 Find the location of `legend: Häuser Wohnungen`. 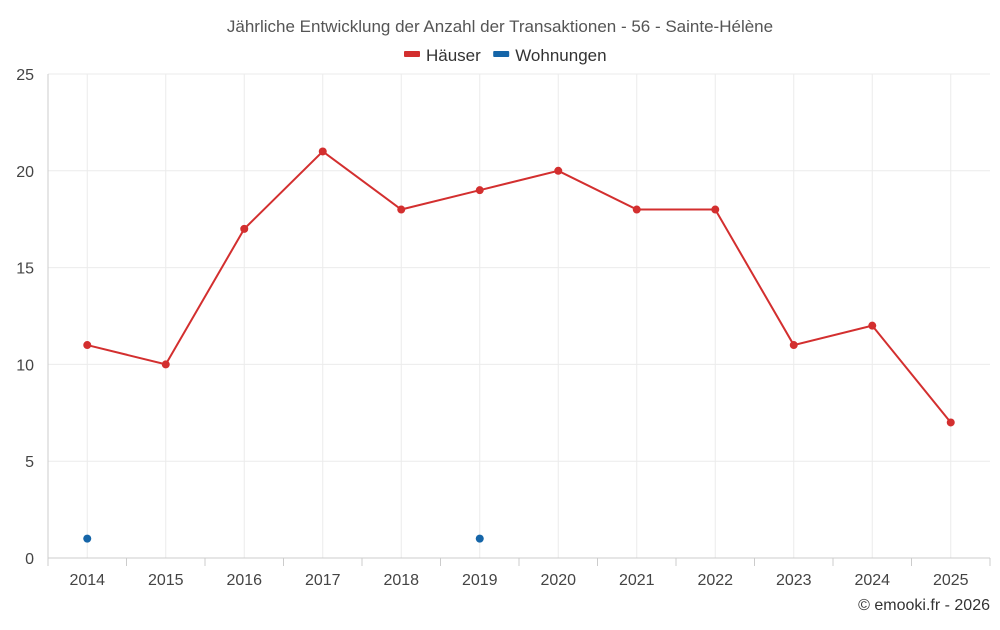

legend: Häuser Wohnungen is located at coordinates (505, 55).